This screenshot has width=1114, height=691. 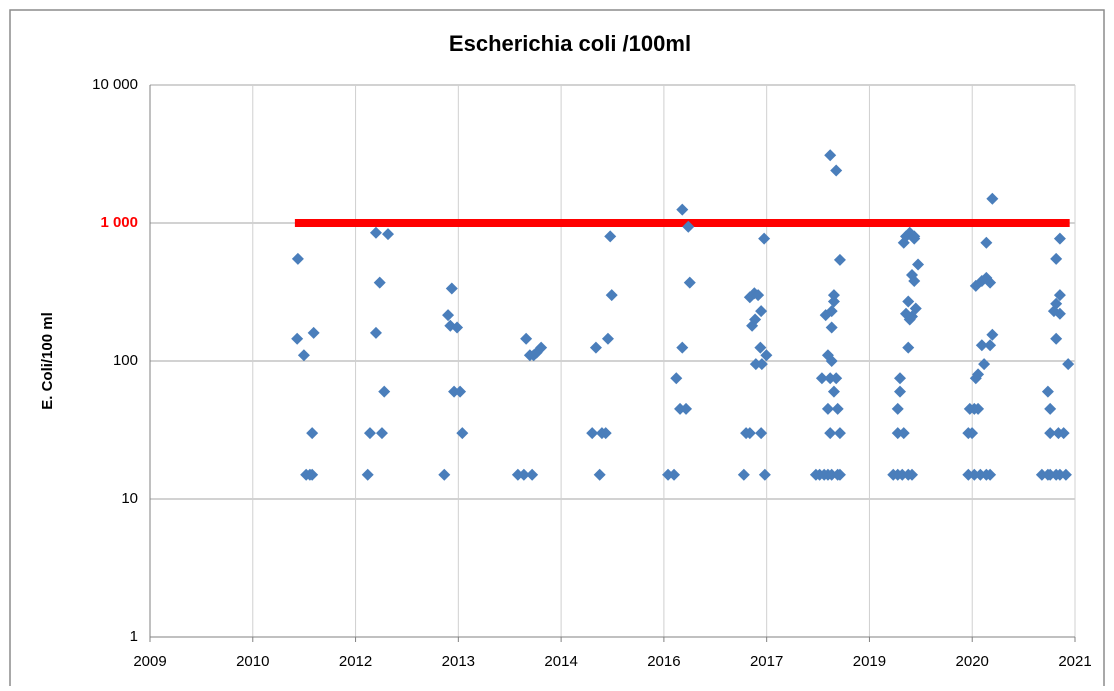 What do you see at coordinates (458, 661) in the screenshot?
I see `x-tick-label: 2013` at bounding box center [458, 661].